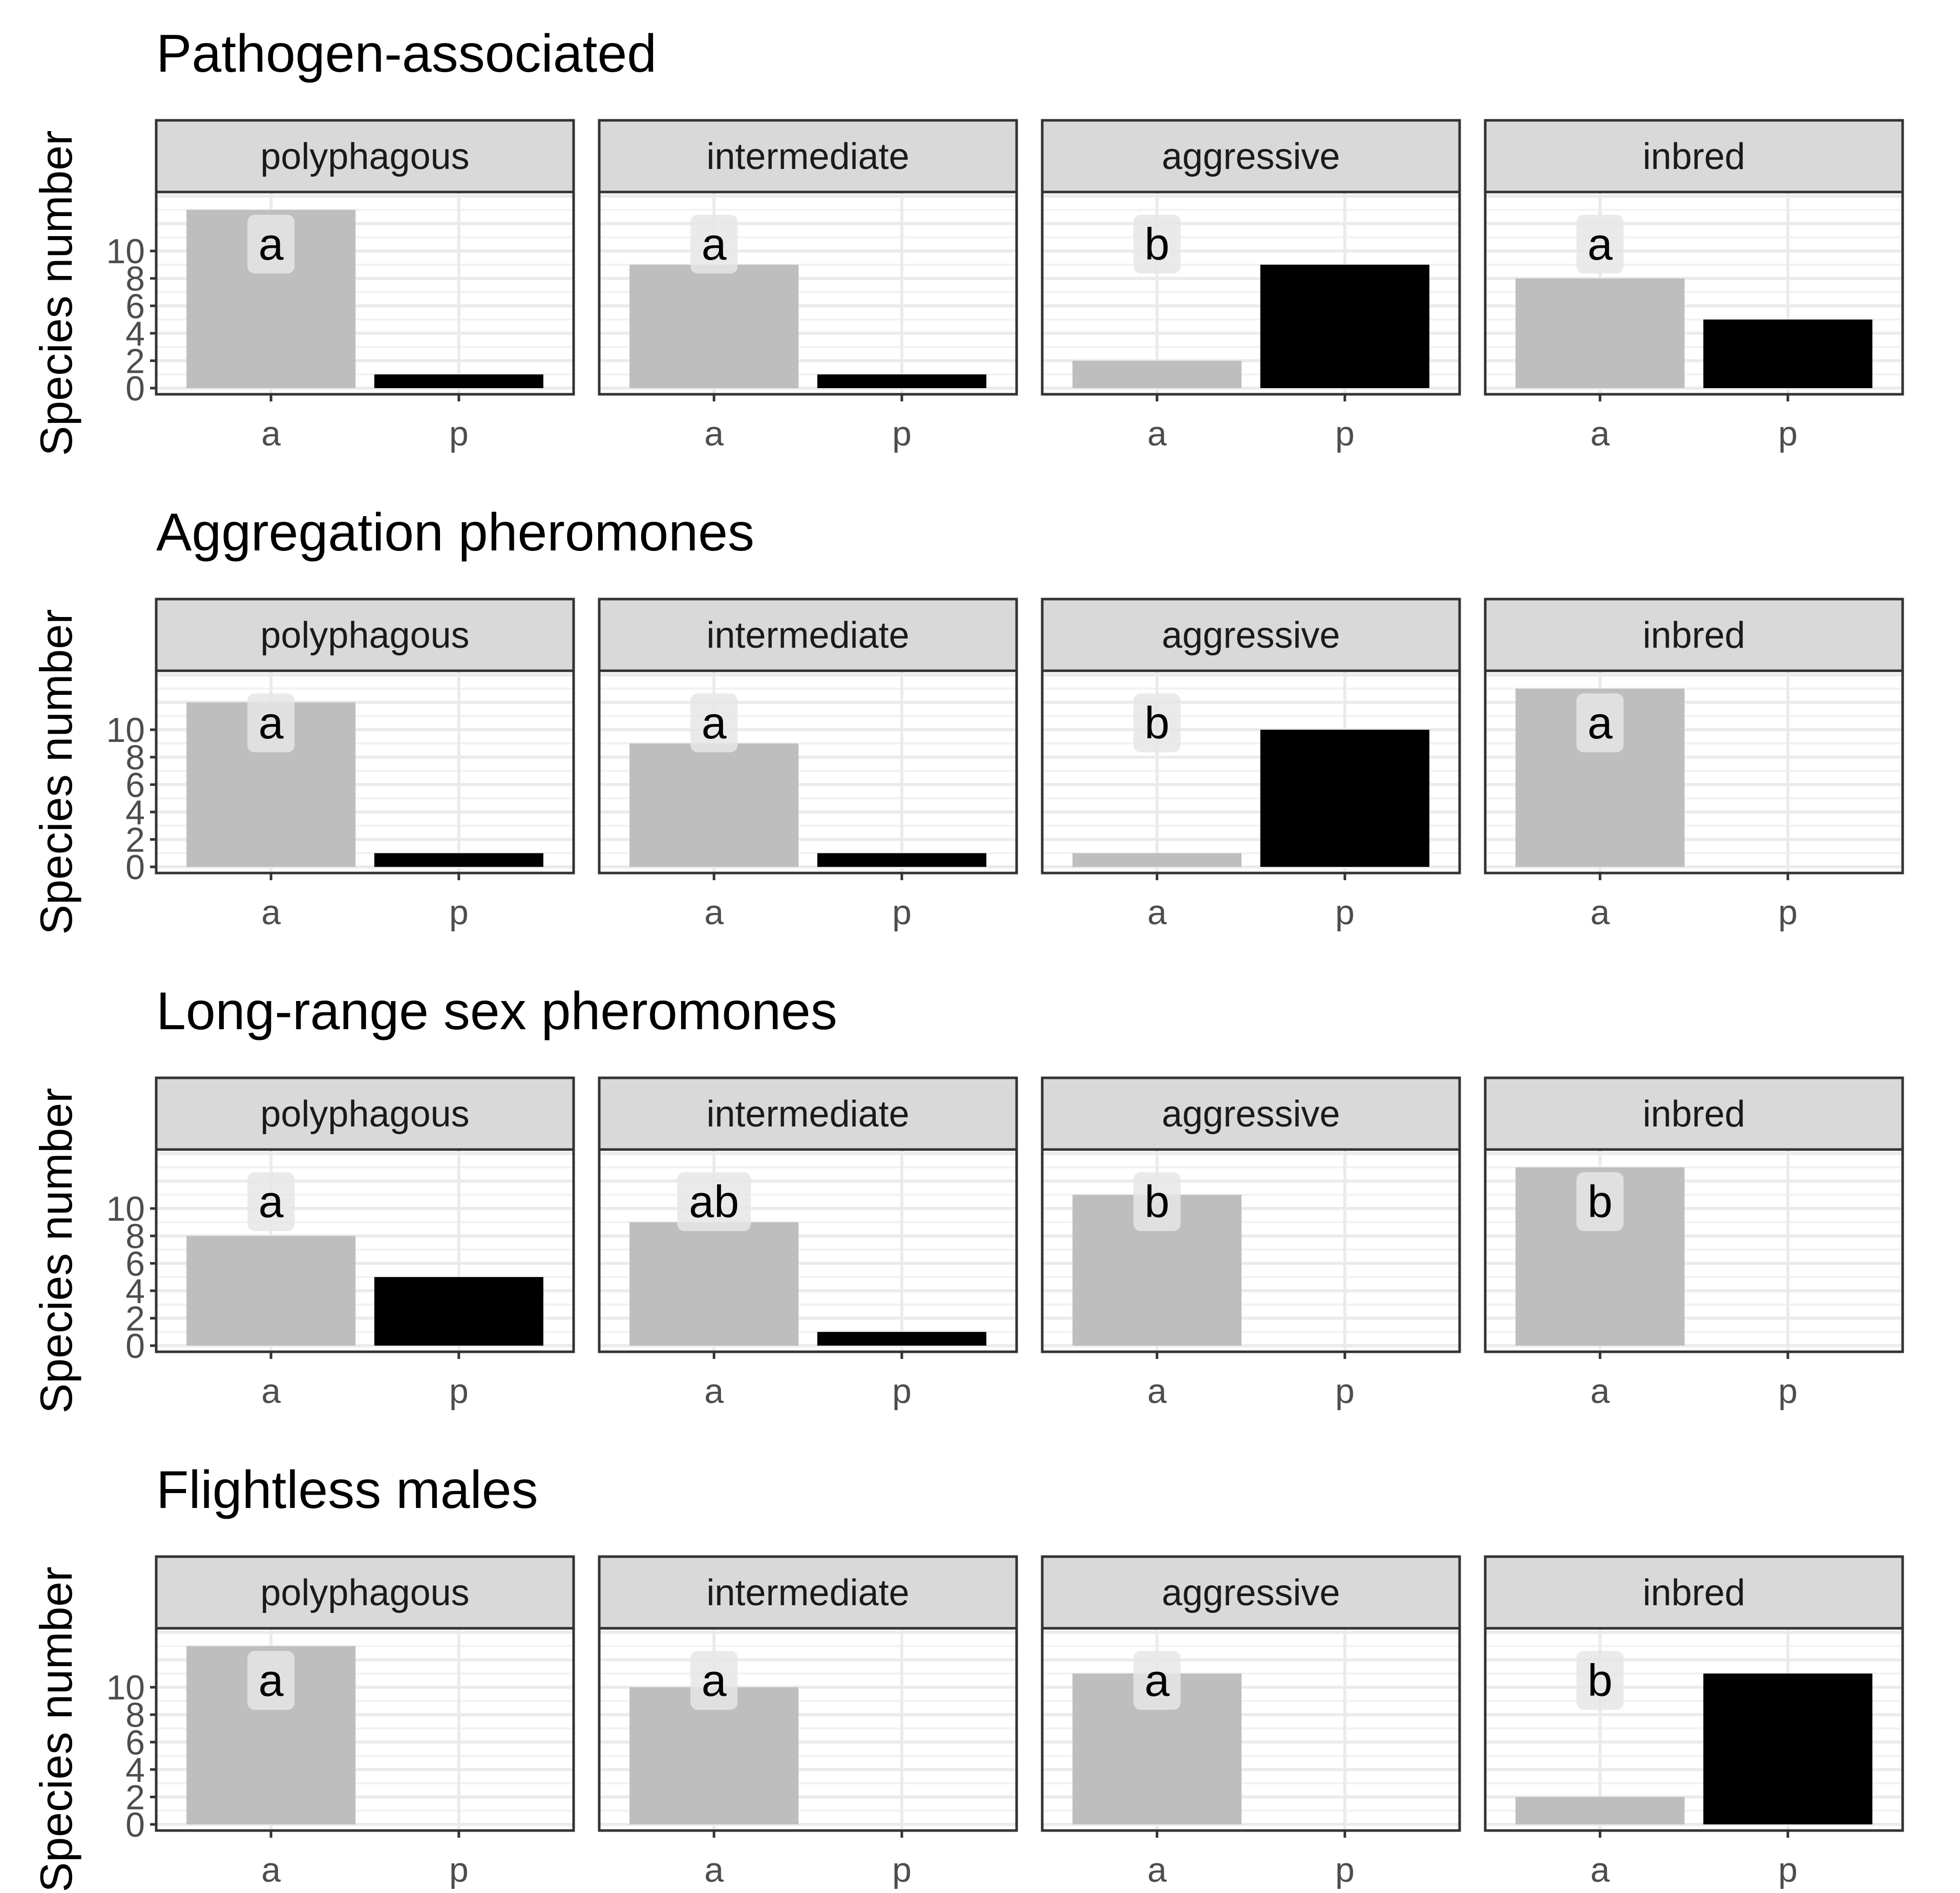 This screenshot has height=1893, width=1960. What do you see at coordinates (56, 293) in the screenshot?
I see `y-axis-label: Species number` at bounding box center [56, 293].